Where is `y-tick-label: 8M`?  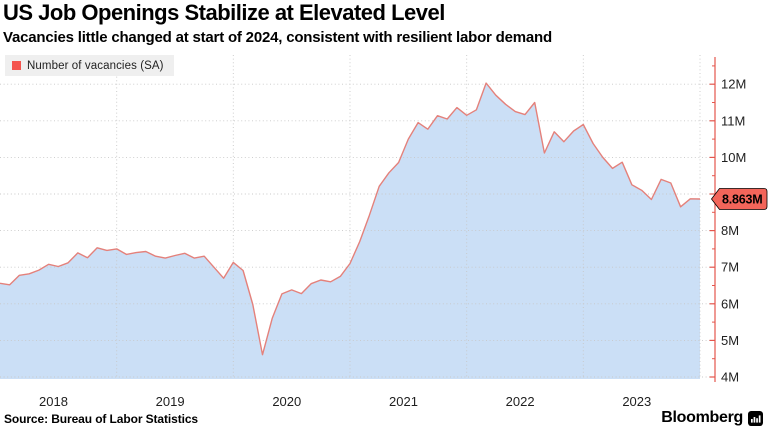 y-tick-label: 8M is located at coordinates (730, 230).